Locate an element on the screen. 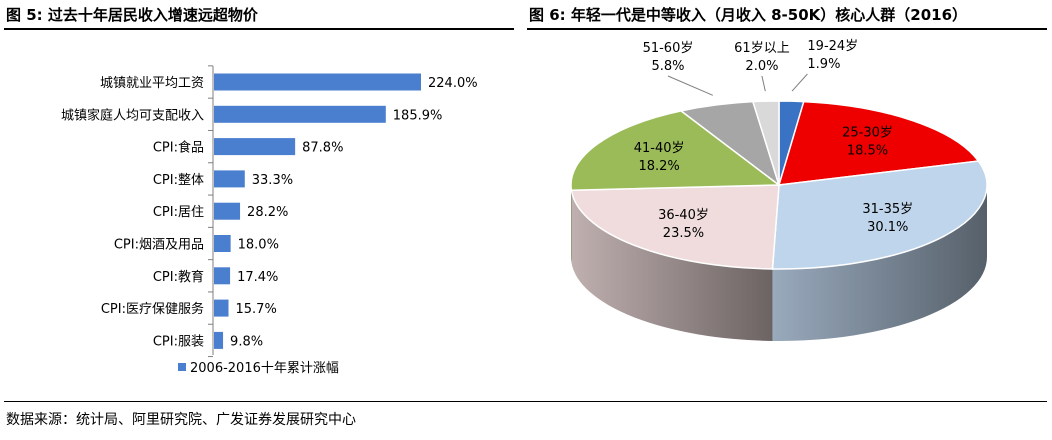  bar-category-label: CPI:食品 is located at coordinates (178, 148).